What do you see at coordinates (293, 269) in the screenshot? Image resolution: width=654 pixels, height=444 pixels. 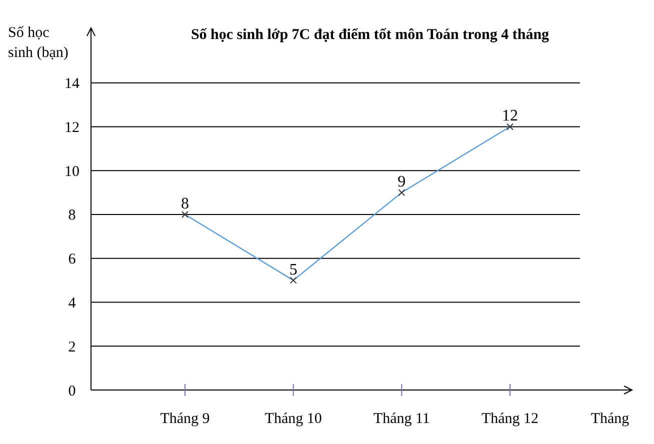 I see `data-label: 5` at bounding box center [293, 269].